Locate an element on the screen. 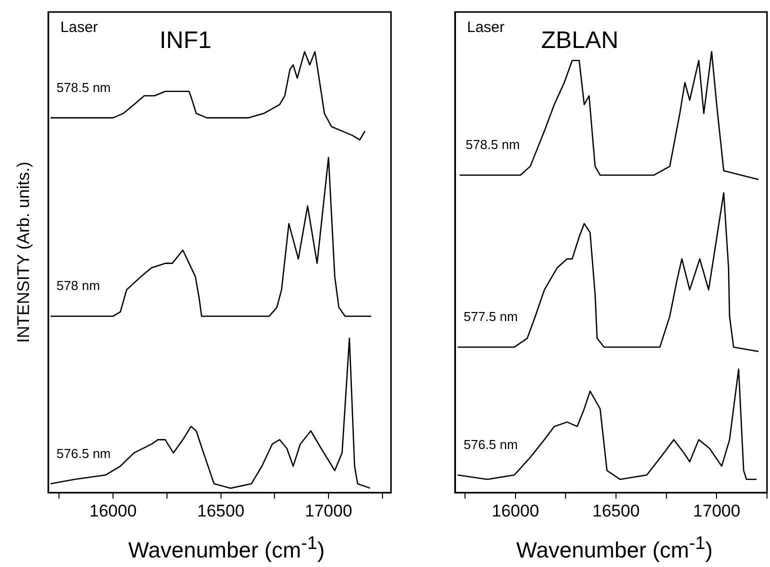  chart-title: ZBLAN is located at coordinates (579, 40).